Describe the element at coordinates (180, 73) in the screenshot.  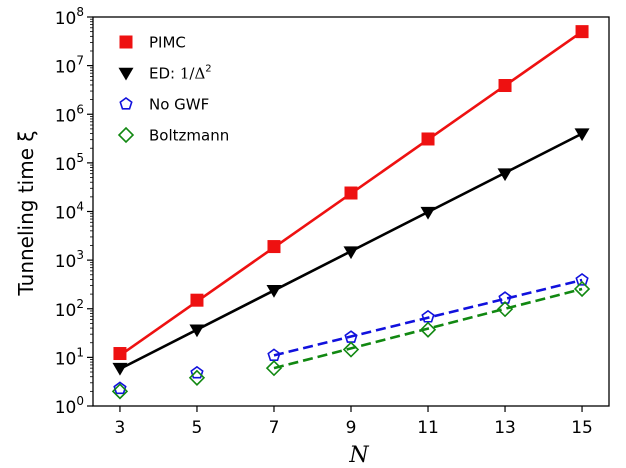
I see `legend-label: ED: 1/Δ2` at that location.